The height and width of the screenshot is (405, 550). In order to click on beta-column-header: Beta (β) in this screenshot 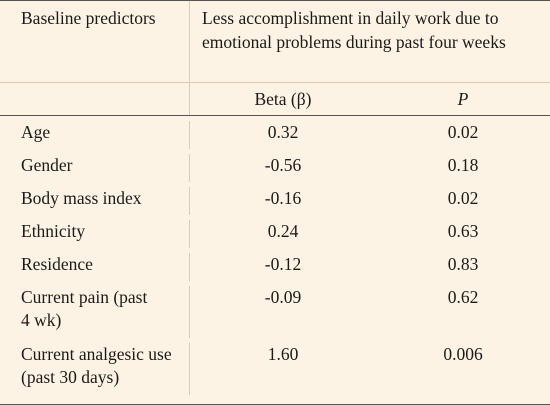, I will do `click(283, 99)`.